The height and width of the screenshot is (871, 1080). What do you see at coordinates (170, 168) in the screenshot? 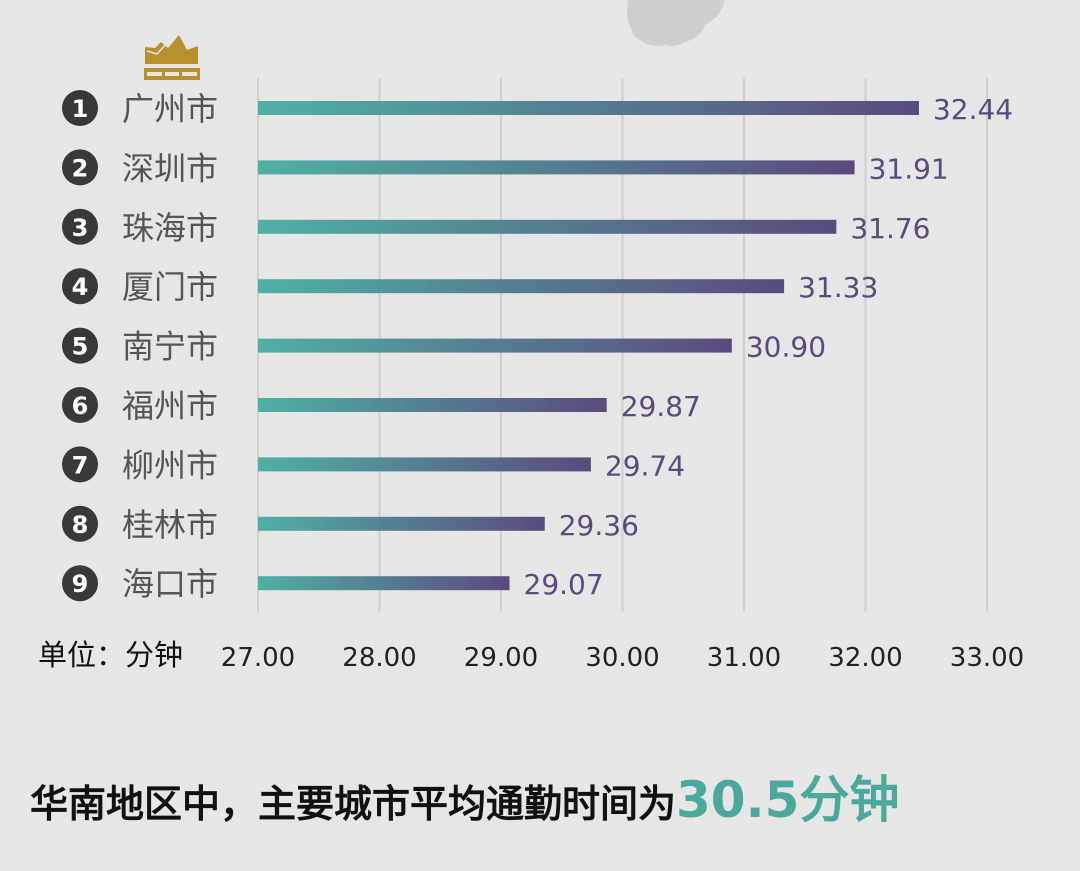
I see `category-label: 深圳市` at bounding box center [170, 168].